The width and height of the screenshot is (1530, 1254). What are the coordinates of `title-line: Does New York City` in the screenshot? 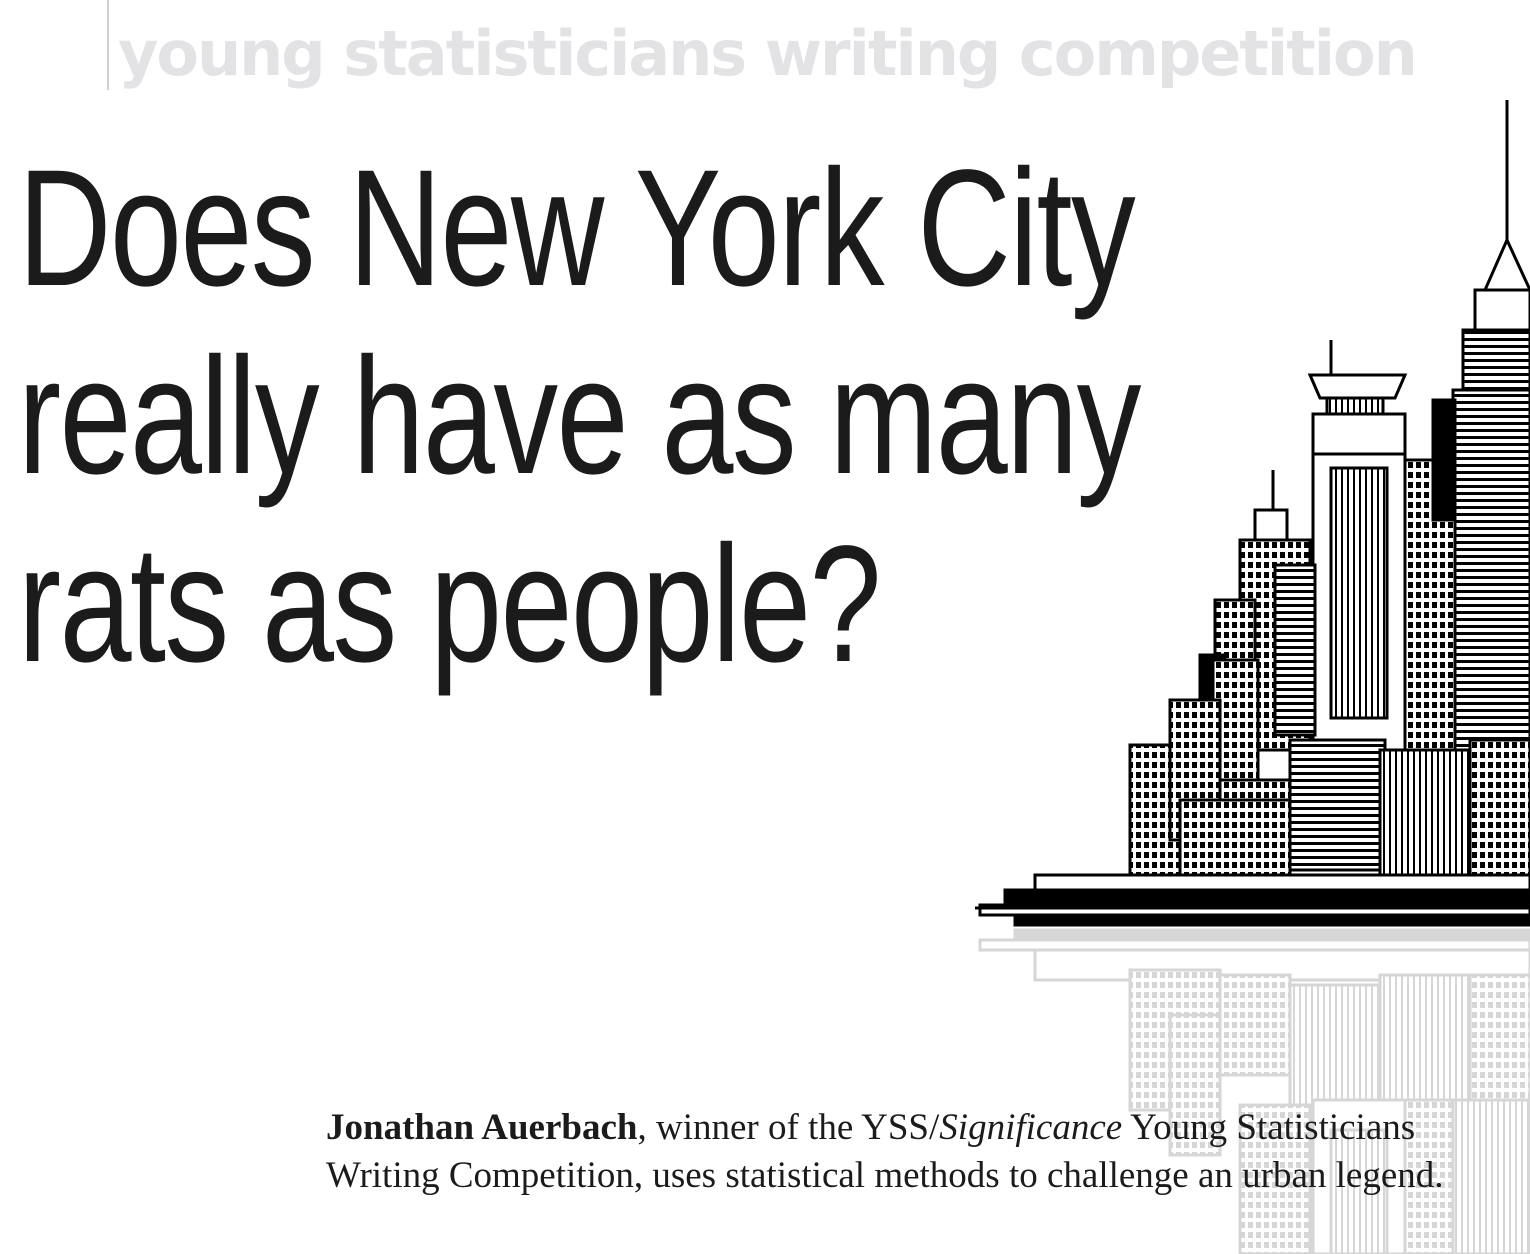 It's located at (577, 228).